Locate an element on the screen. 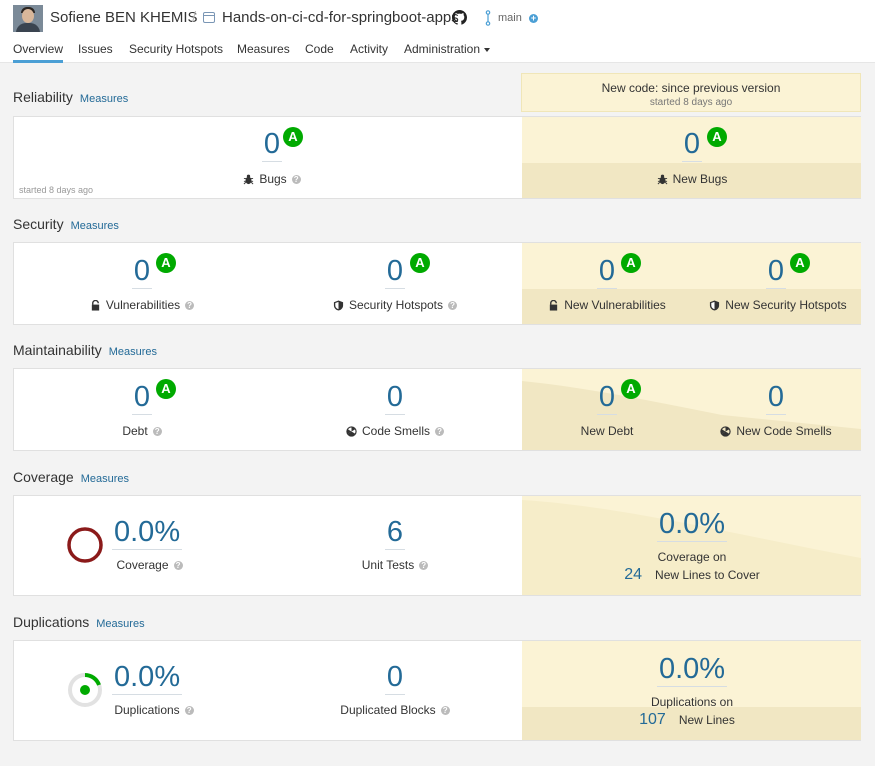  tab-security-hotspots: Security Hotspots is located at coordinates (176, 49).